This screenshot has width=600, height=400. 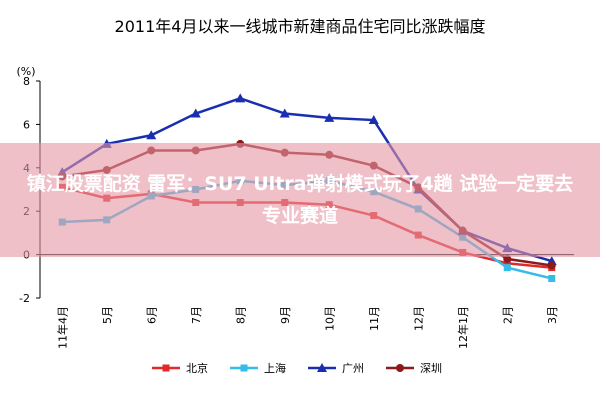 What do you see at coordinates (329, 318) in the screenshot?
I see `x-tick-label: 10月` at bounding box center [329, 318].